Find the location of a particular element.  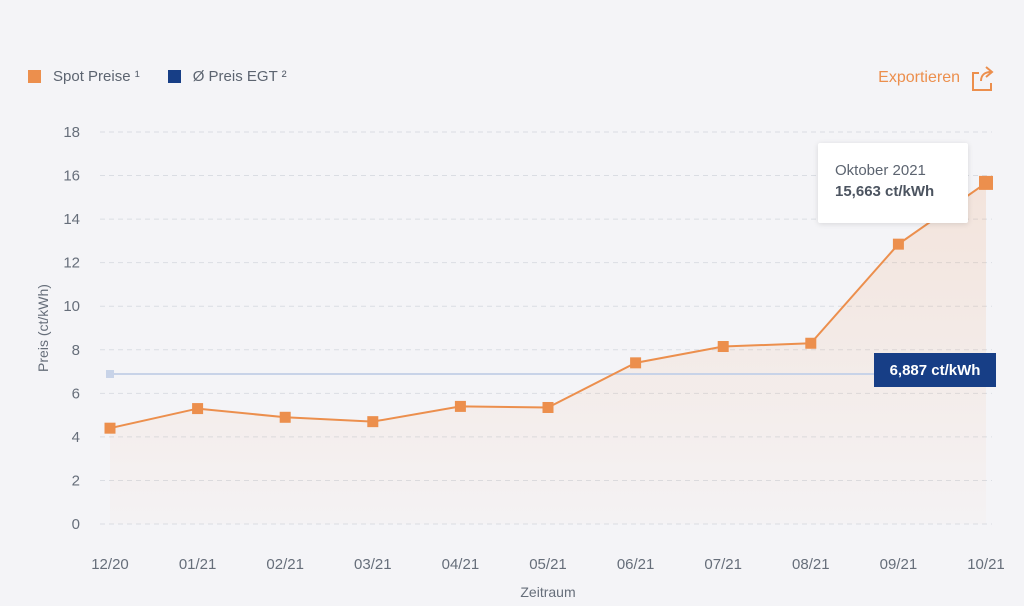

x-tick-label: 05/21 is located at coordinates (548, 564).